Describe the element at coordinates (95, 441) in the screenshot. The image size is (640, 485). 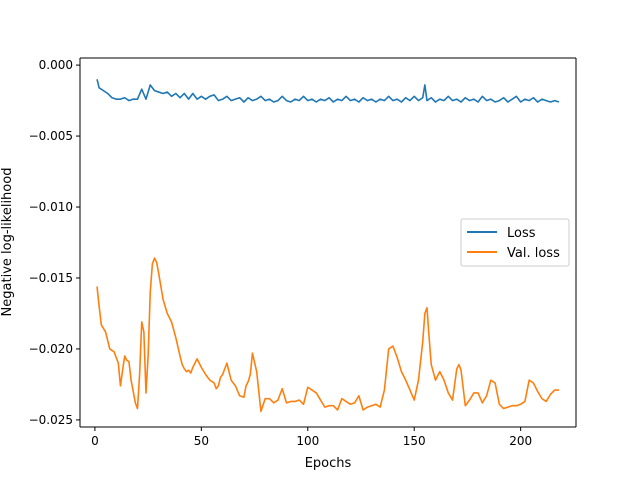
I see `x-tick-label: 0` at that location.